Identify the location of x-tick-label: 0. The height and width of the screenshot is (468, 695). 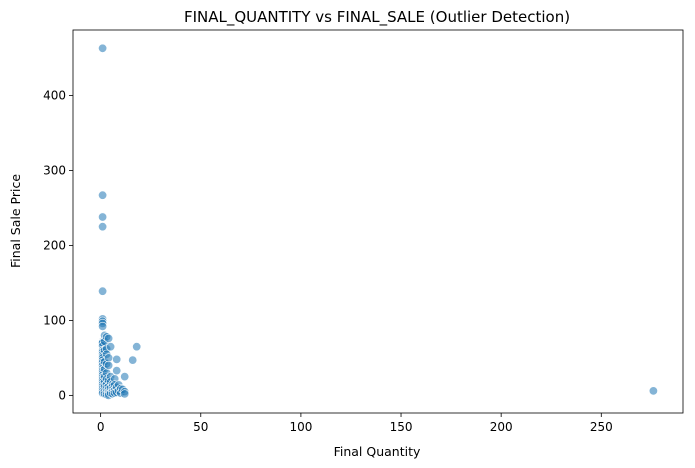
(101, 427).